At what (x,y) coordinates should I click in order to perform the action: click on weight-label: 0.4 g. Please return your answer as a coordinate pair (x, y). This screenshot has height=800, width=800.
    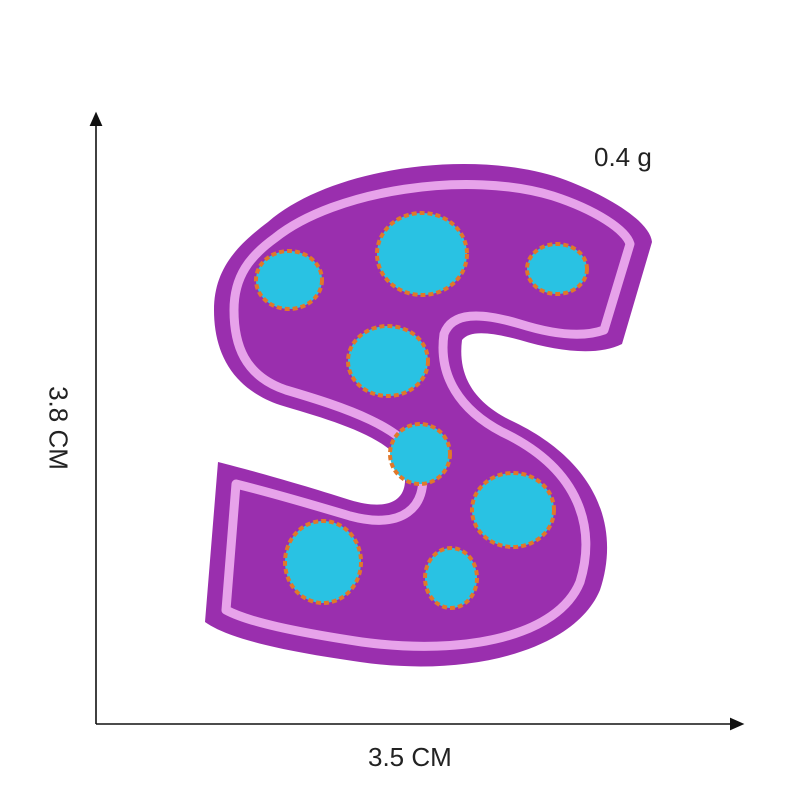
    Looking at the image, I should click on (623, 157).